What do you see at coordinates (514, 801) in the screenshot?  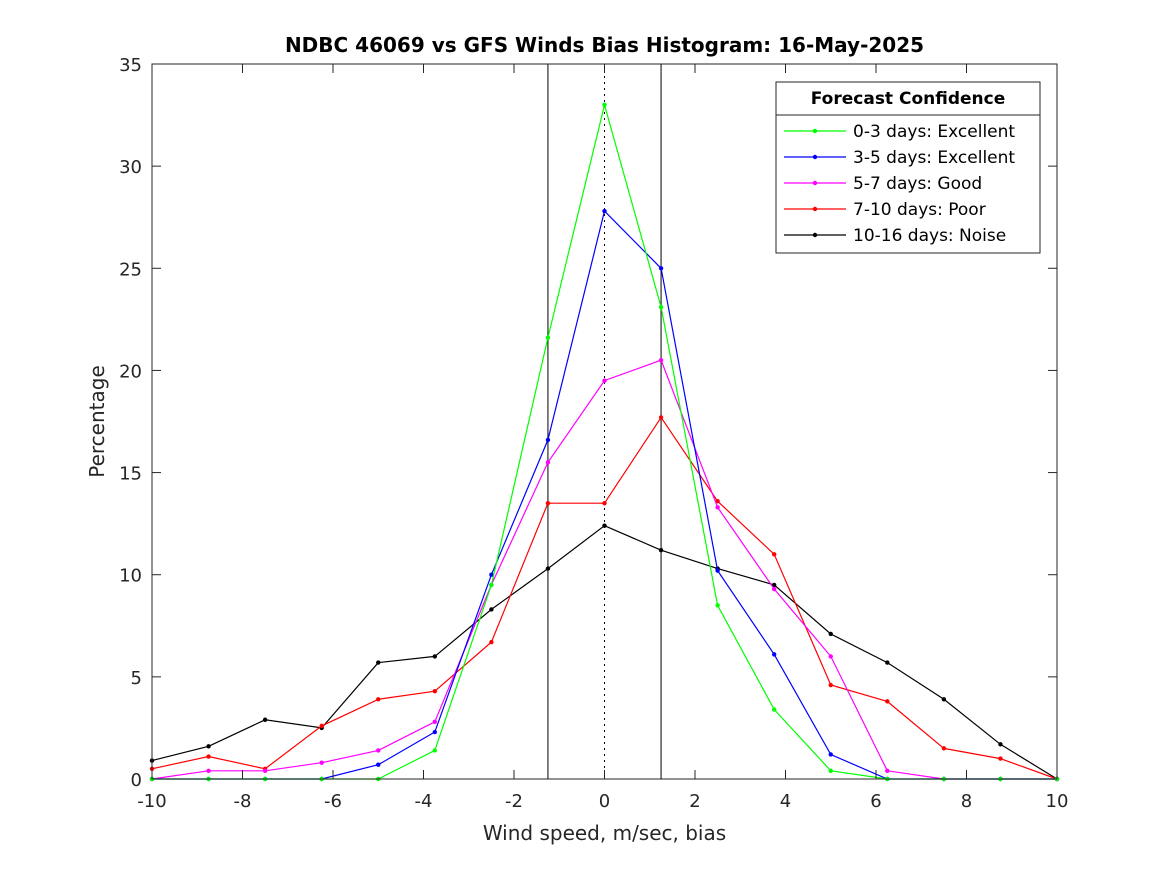 I see `x-tick-label: -2` at bounding box center [514, 801].